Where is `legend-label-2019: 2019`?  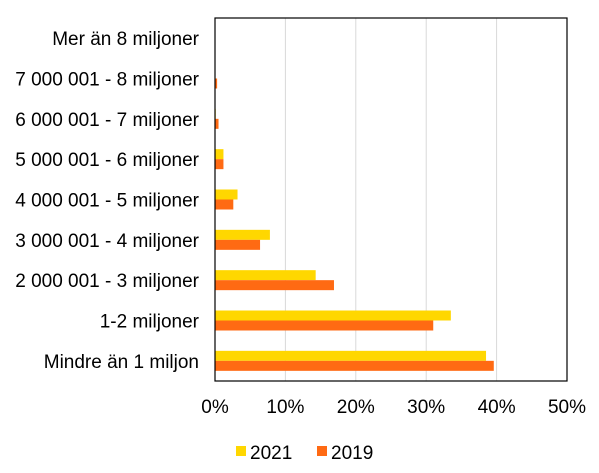 legend-label-2019: 2019 is located at coordinates (352, 453).